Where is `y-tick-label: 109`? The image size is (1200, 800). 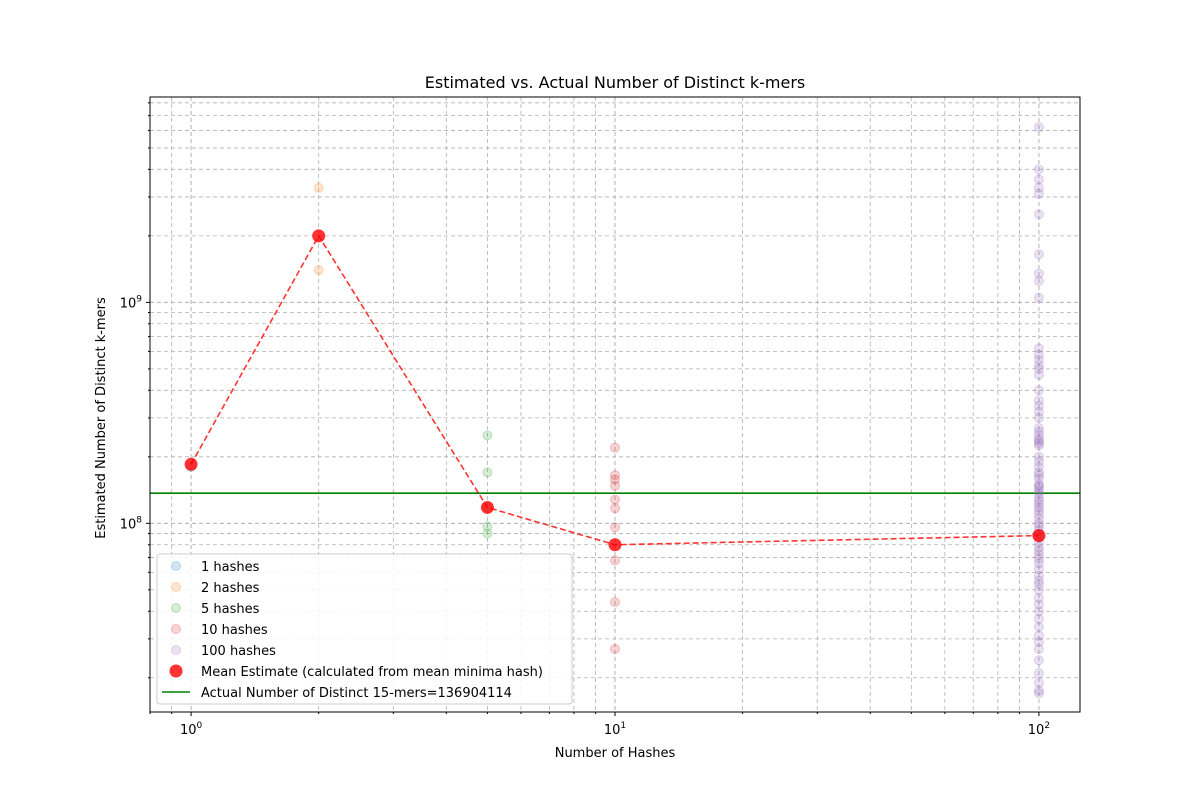 y-tick-label: 109 is located at coordinates (131, 302).